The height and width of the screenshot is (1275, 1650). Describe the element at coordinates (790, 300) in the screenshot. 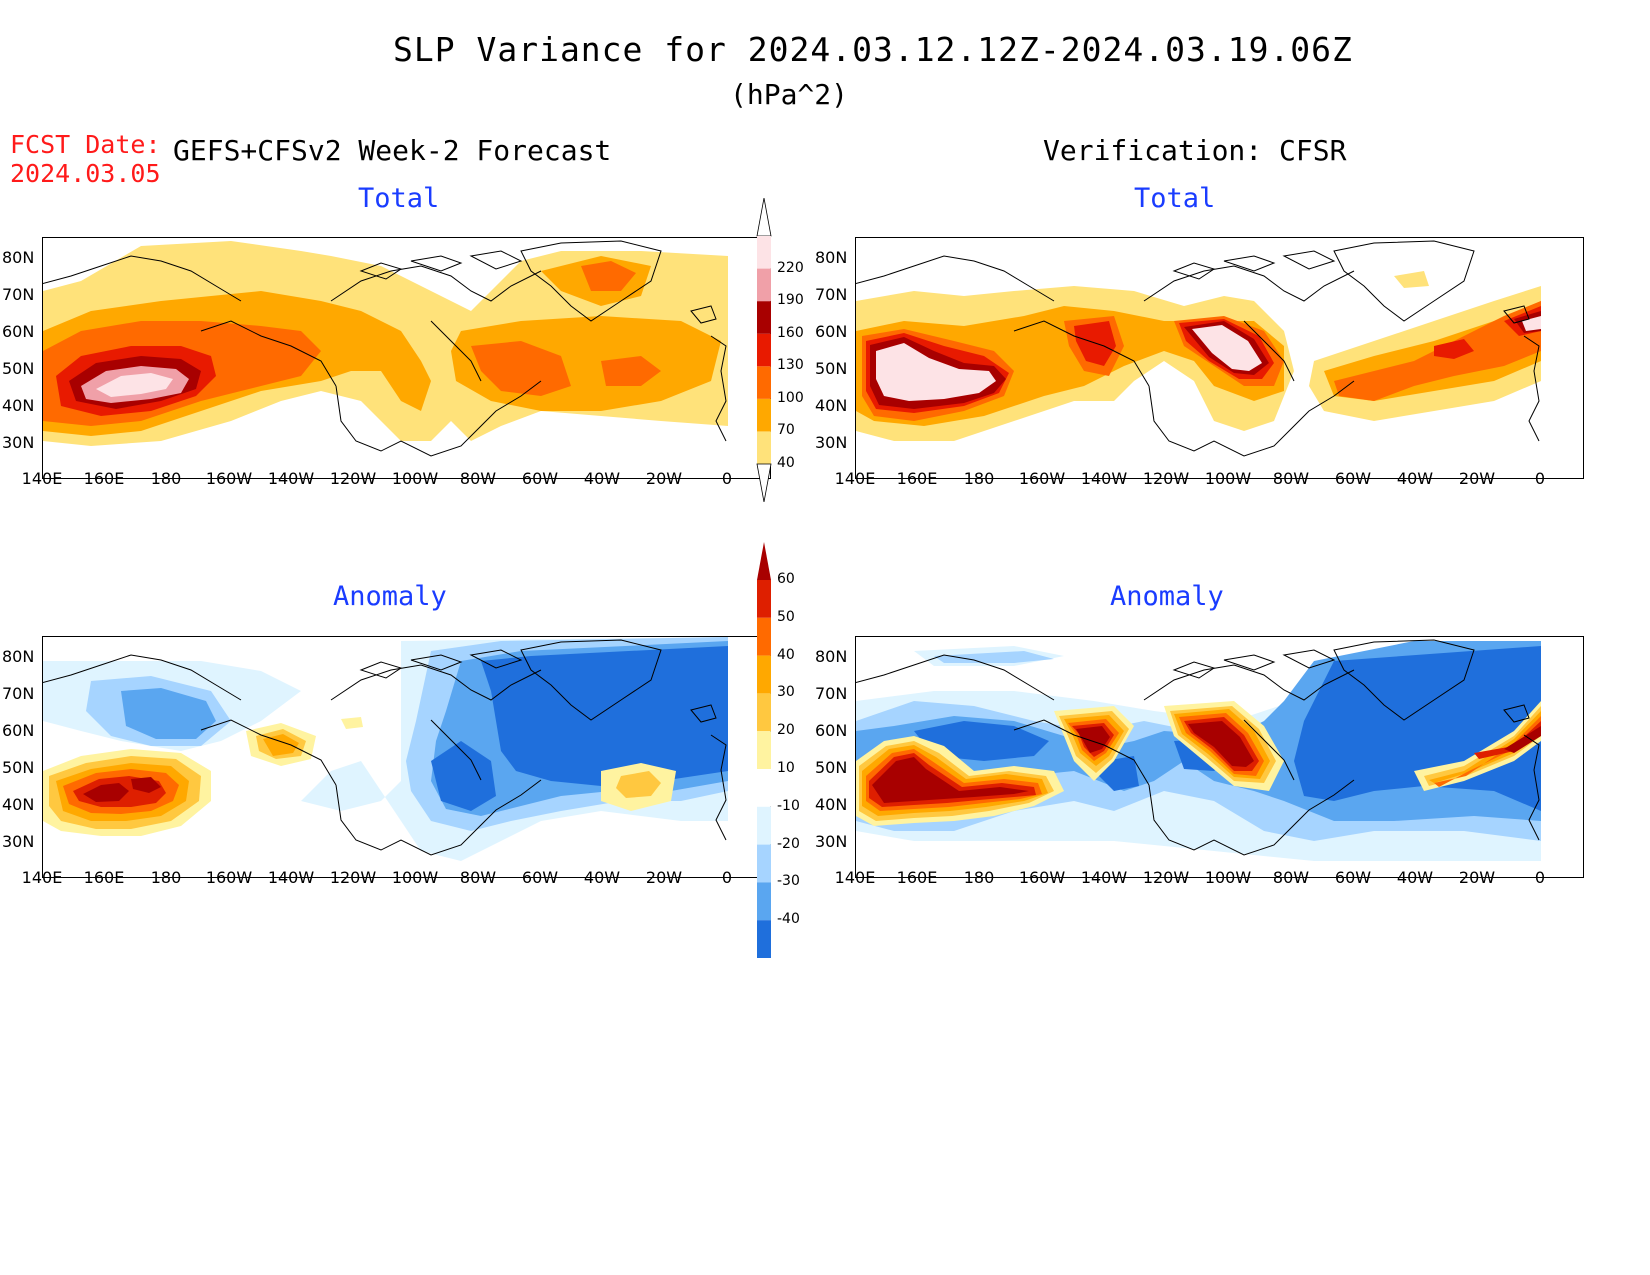

I see `total-cbar-label: 190` at that location.